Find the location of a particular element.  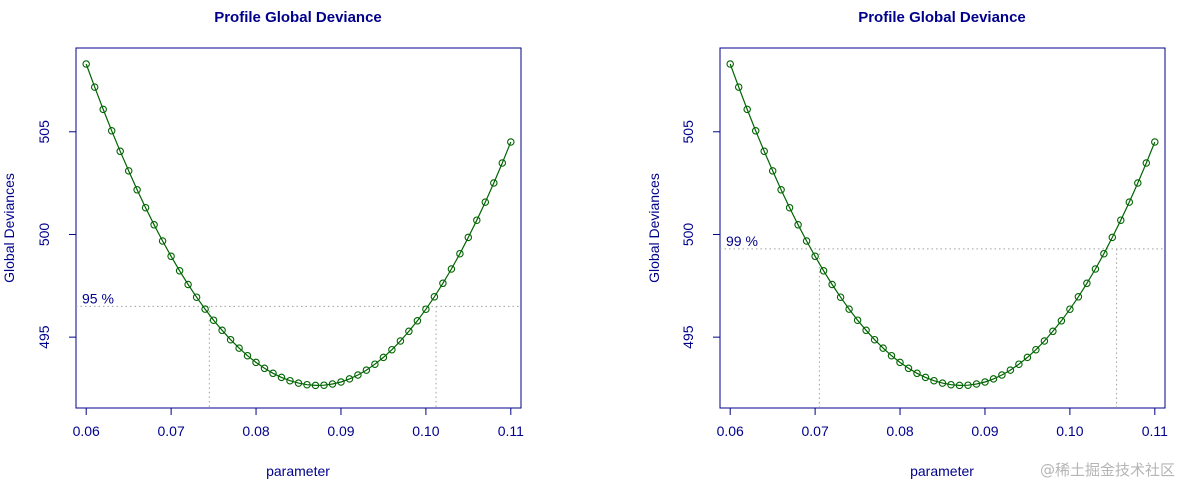

y-tick-label: 505 is located at coordinates (688, 132).